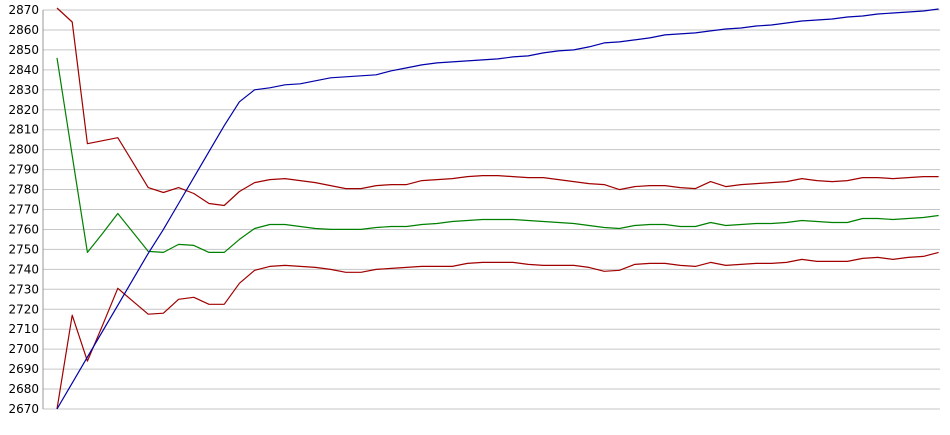  I want to click on y-axis-tick-label: 2780, so click(23, 190).